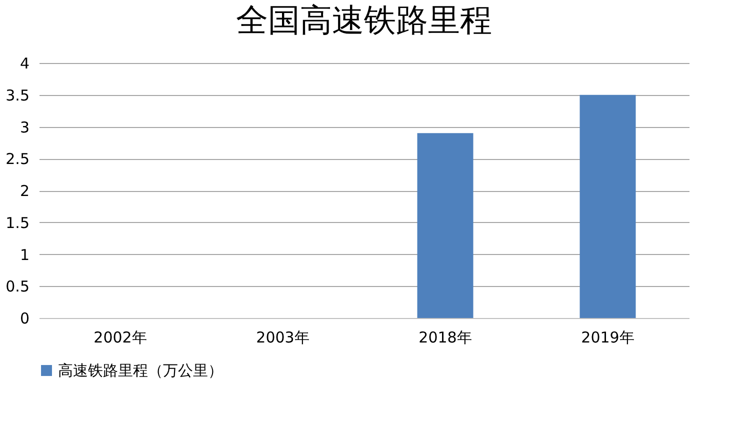 The height and width of the screenshot is (435, 735). What do you see at coordinates (25, 319) in the screenshot?
I see `y-tick-label: 0` at bounding box center [25, 319].